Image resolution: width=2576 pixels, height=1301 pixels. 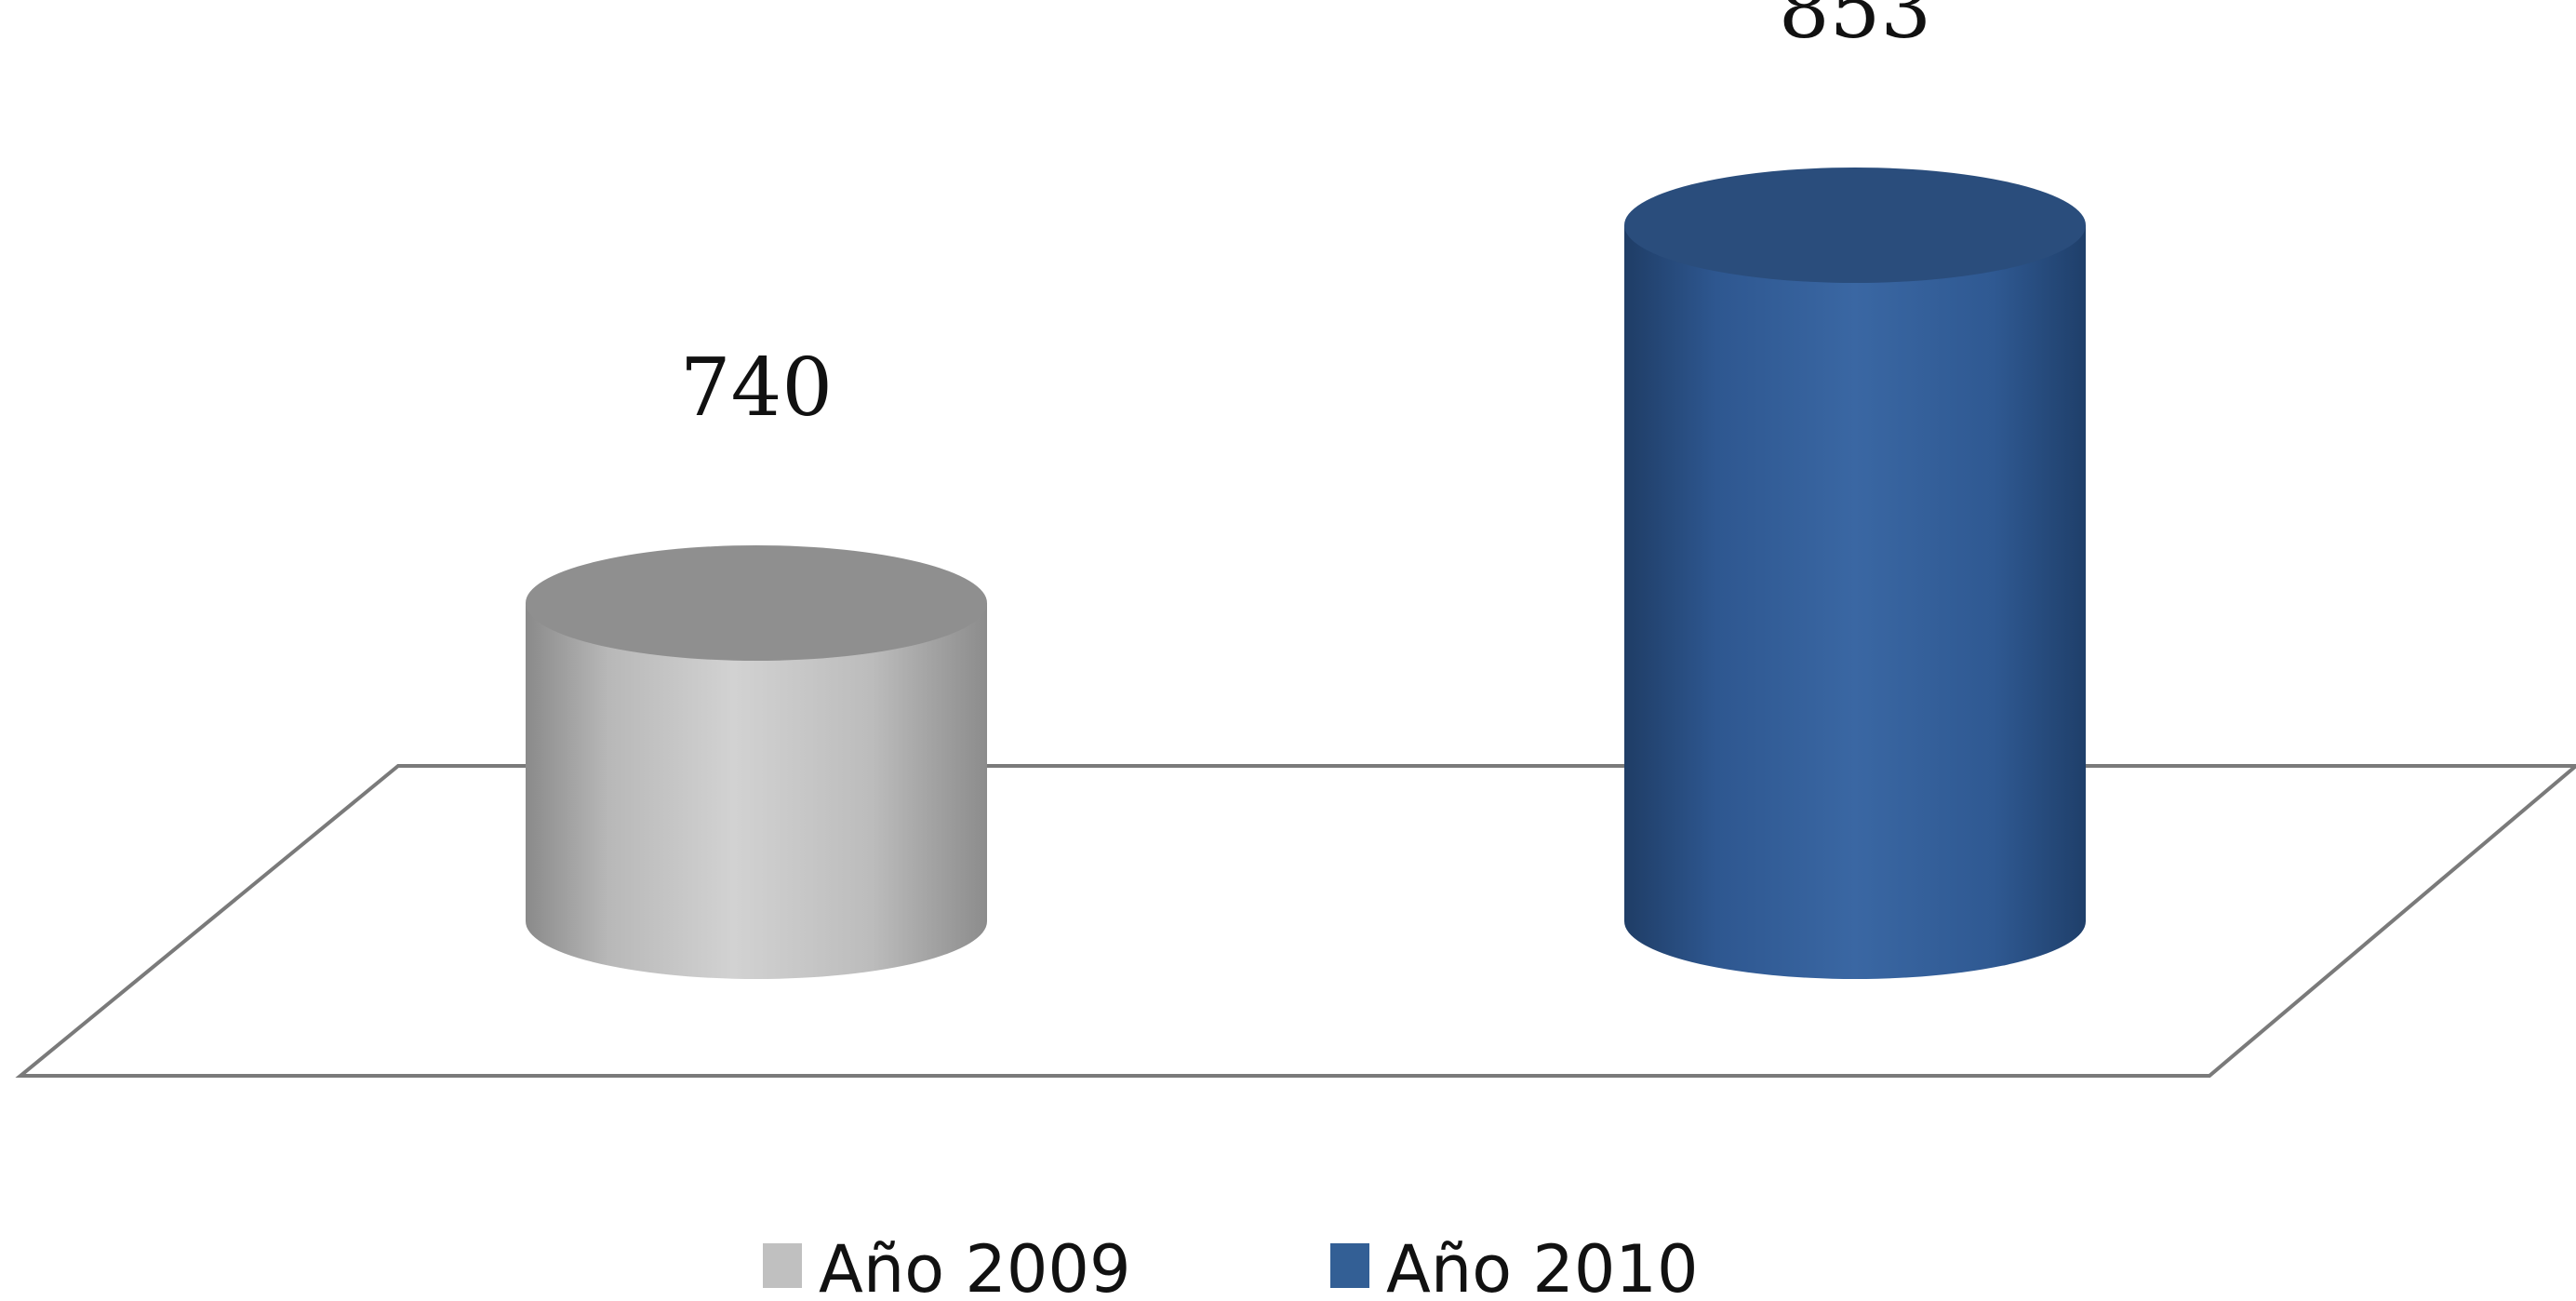 What do you see at coordinates (974, 1266) in the screenshot?
I see `legend-label-2009: Año 2009` at bounding box center [974, 1266].